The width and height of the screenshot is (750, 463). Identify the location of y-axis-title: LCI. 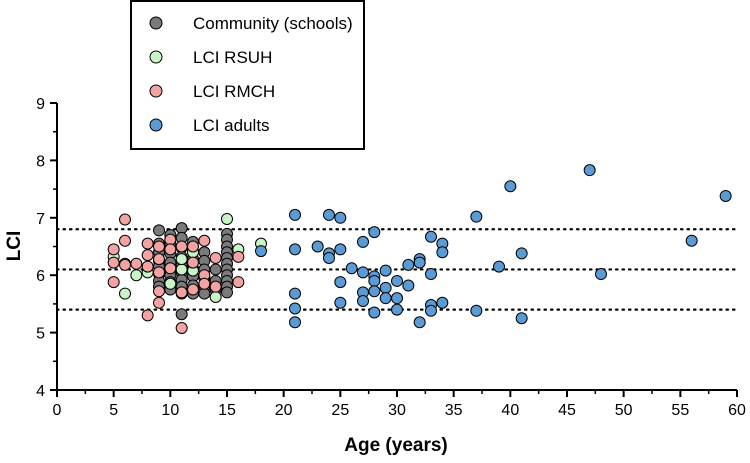
(14, 246).